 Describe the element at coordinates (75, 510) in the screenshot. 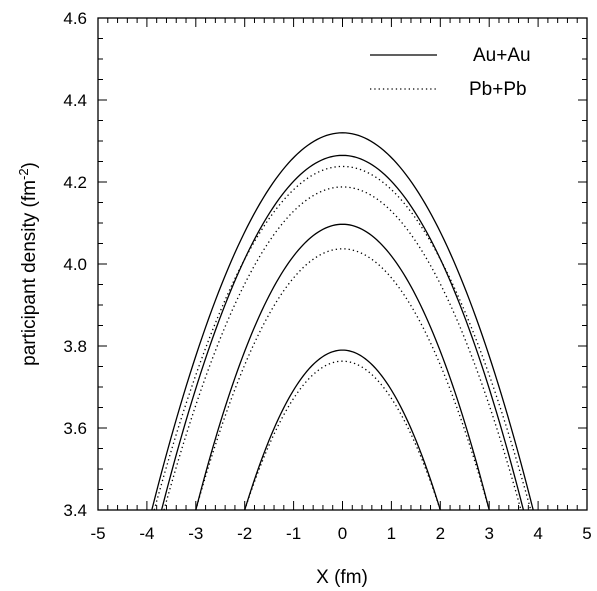

I see `y-tick-label: 3.4` at that location.